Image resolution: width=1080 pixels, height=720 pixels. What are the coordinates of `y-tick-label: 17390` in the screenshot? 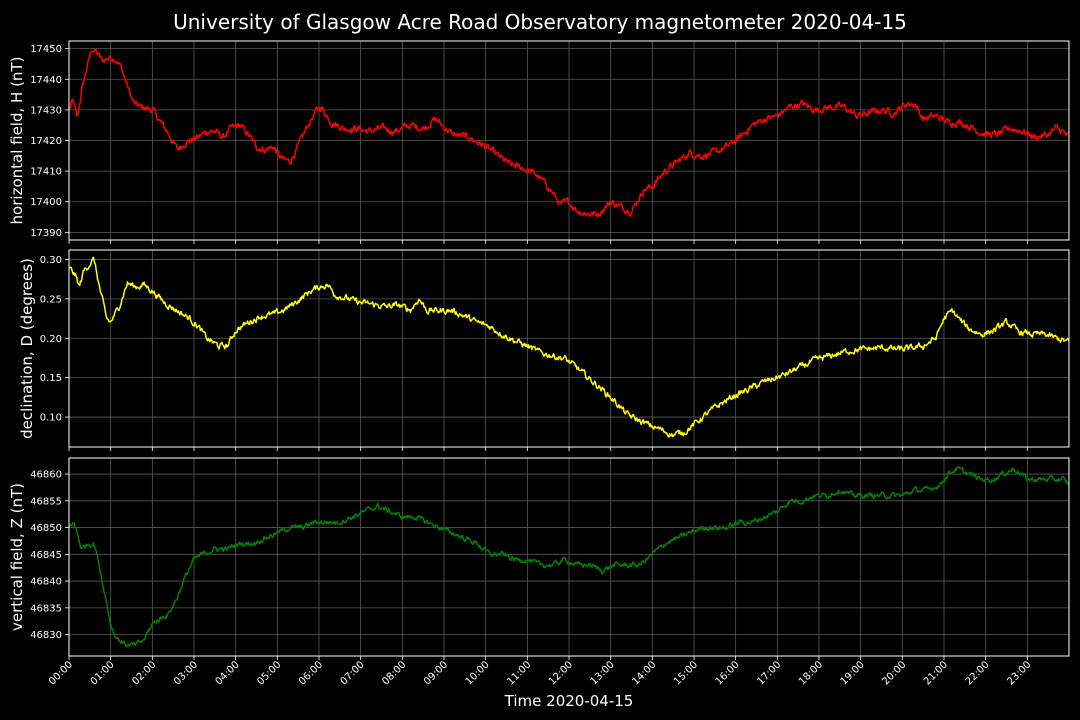 It's located at (46, 233).